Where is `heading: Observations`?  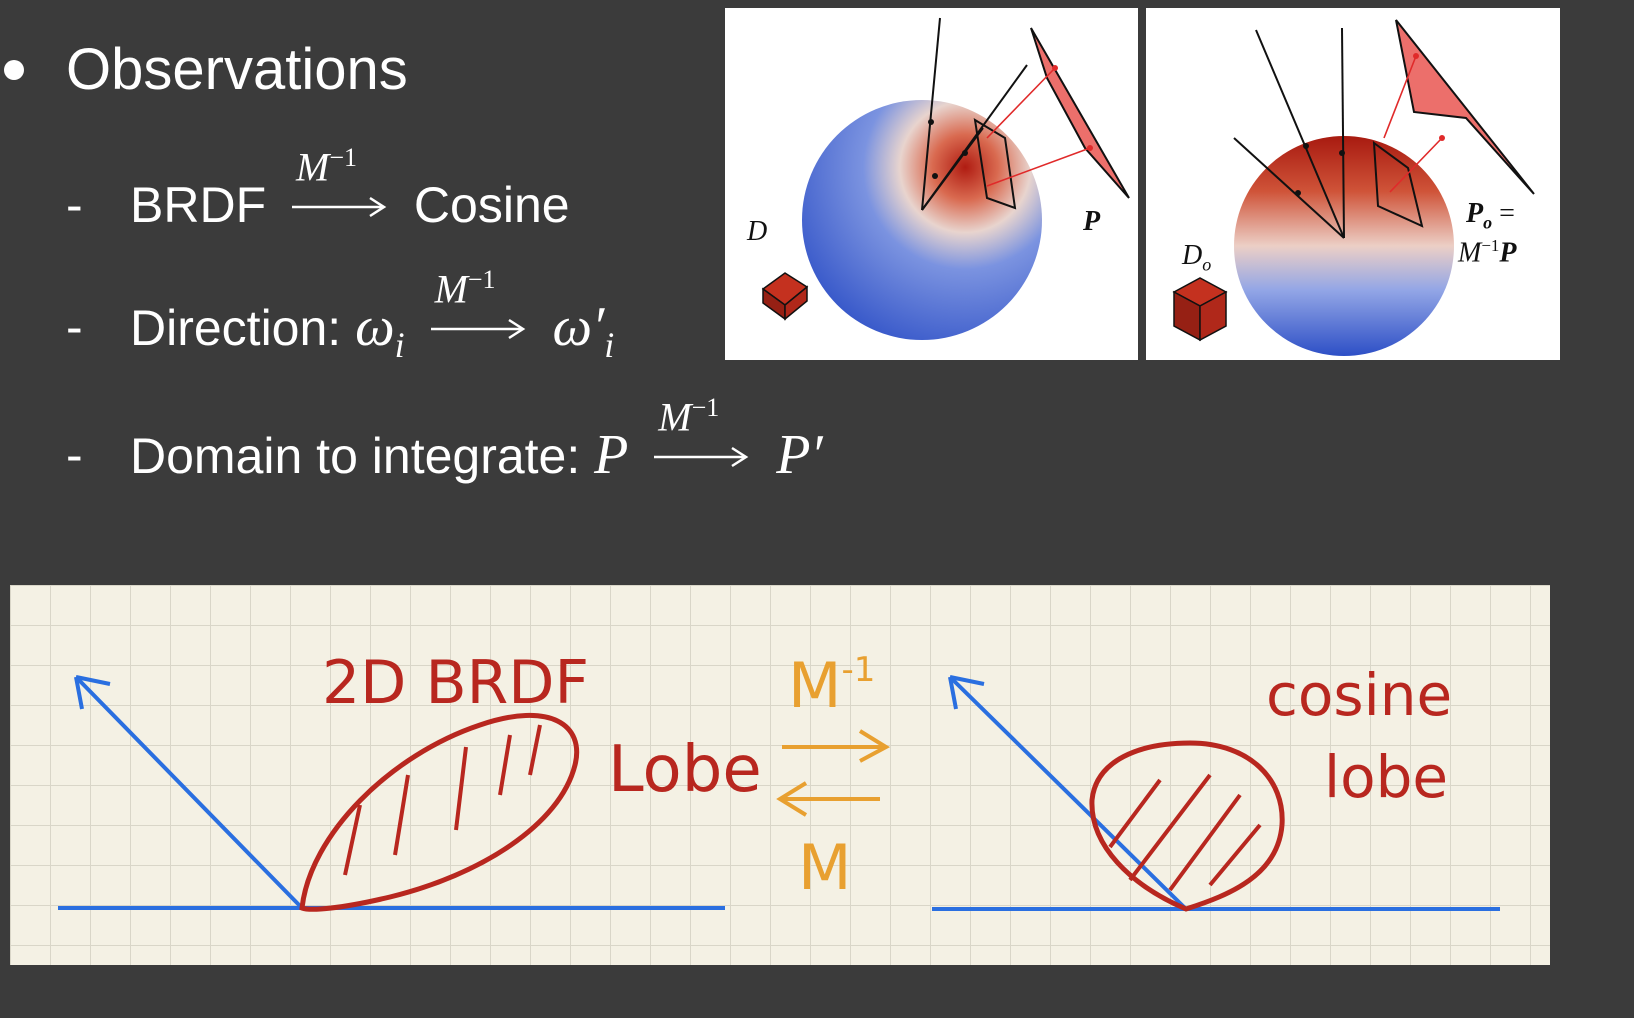
heading: Observations is located at coordinates (237, 69).